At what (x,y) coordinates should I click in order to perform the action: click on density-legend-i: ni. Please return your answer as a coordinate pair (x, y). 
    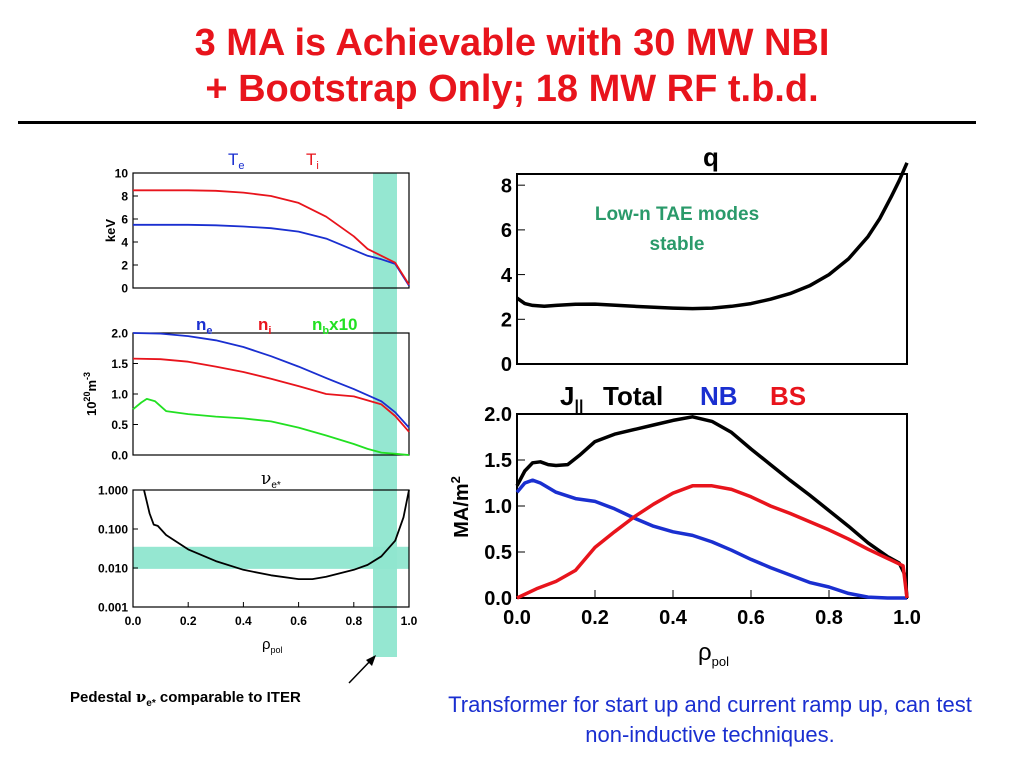
    Looking at the image, I should click on (264, 326).